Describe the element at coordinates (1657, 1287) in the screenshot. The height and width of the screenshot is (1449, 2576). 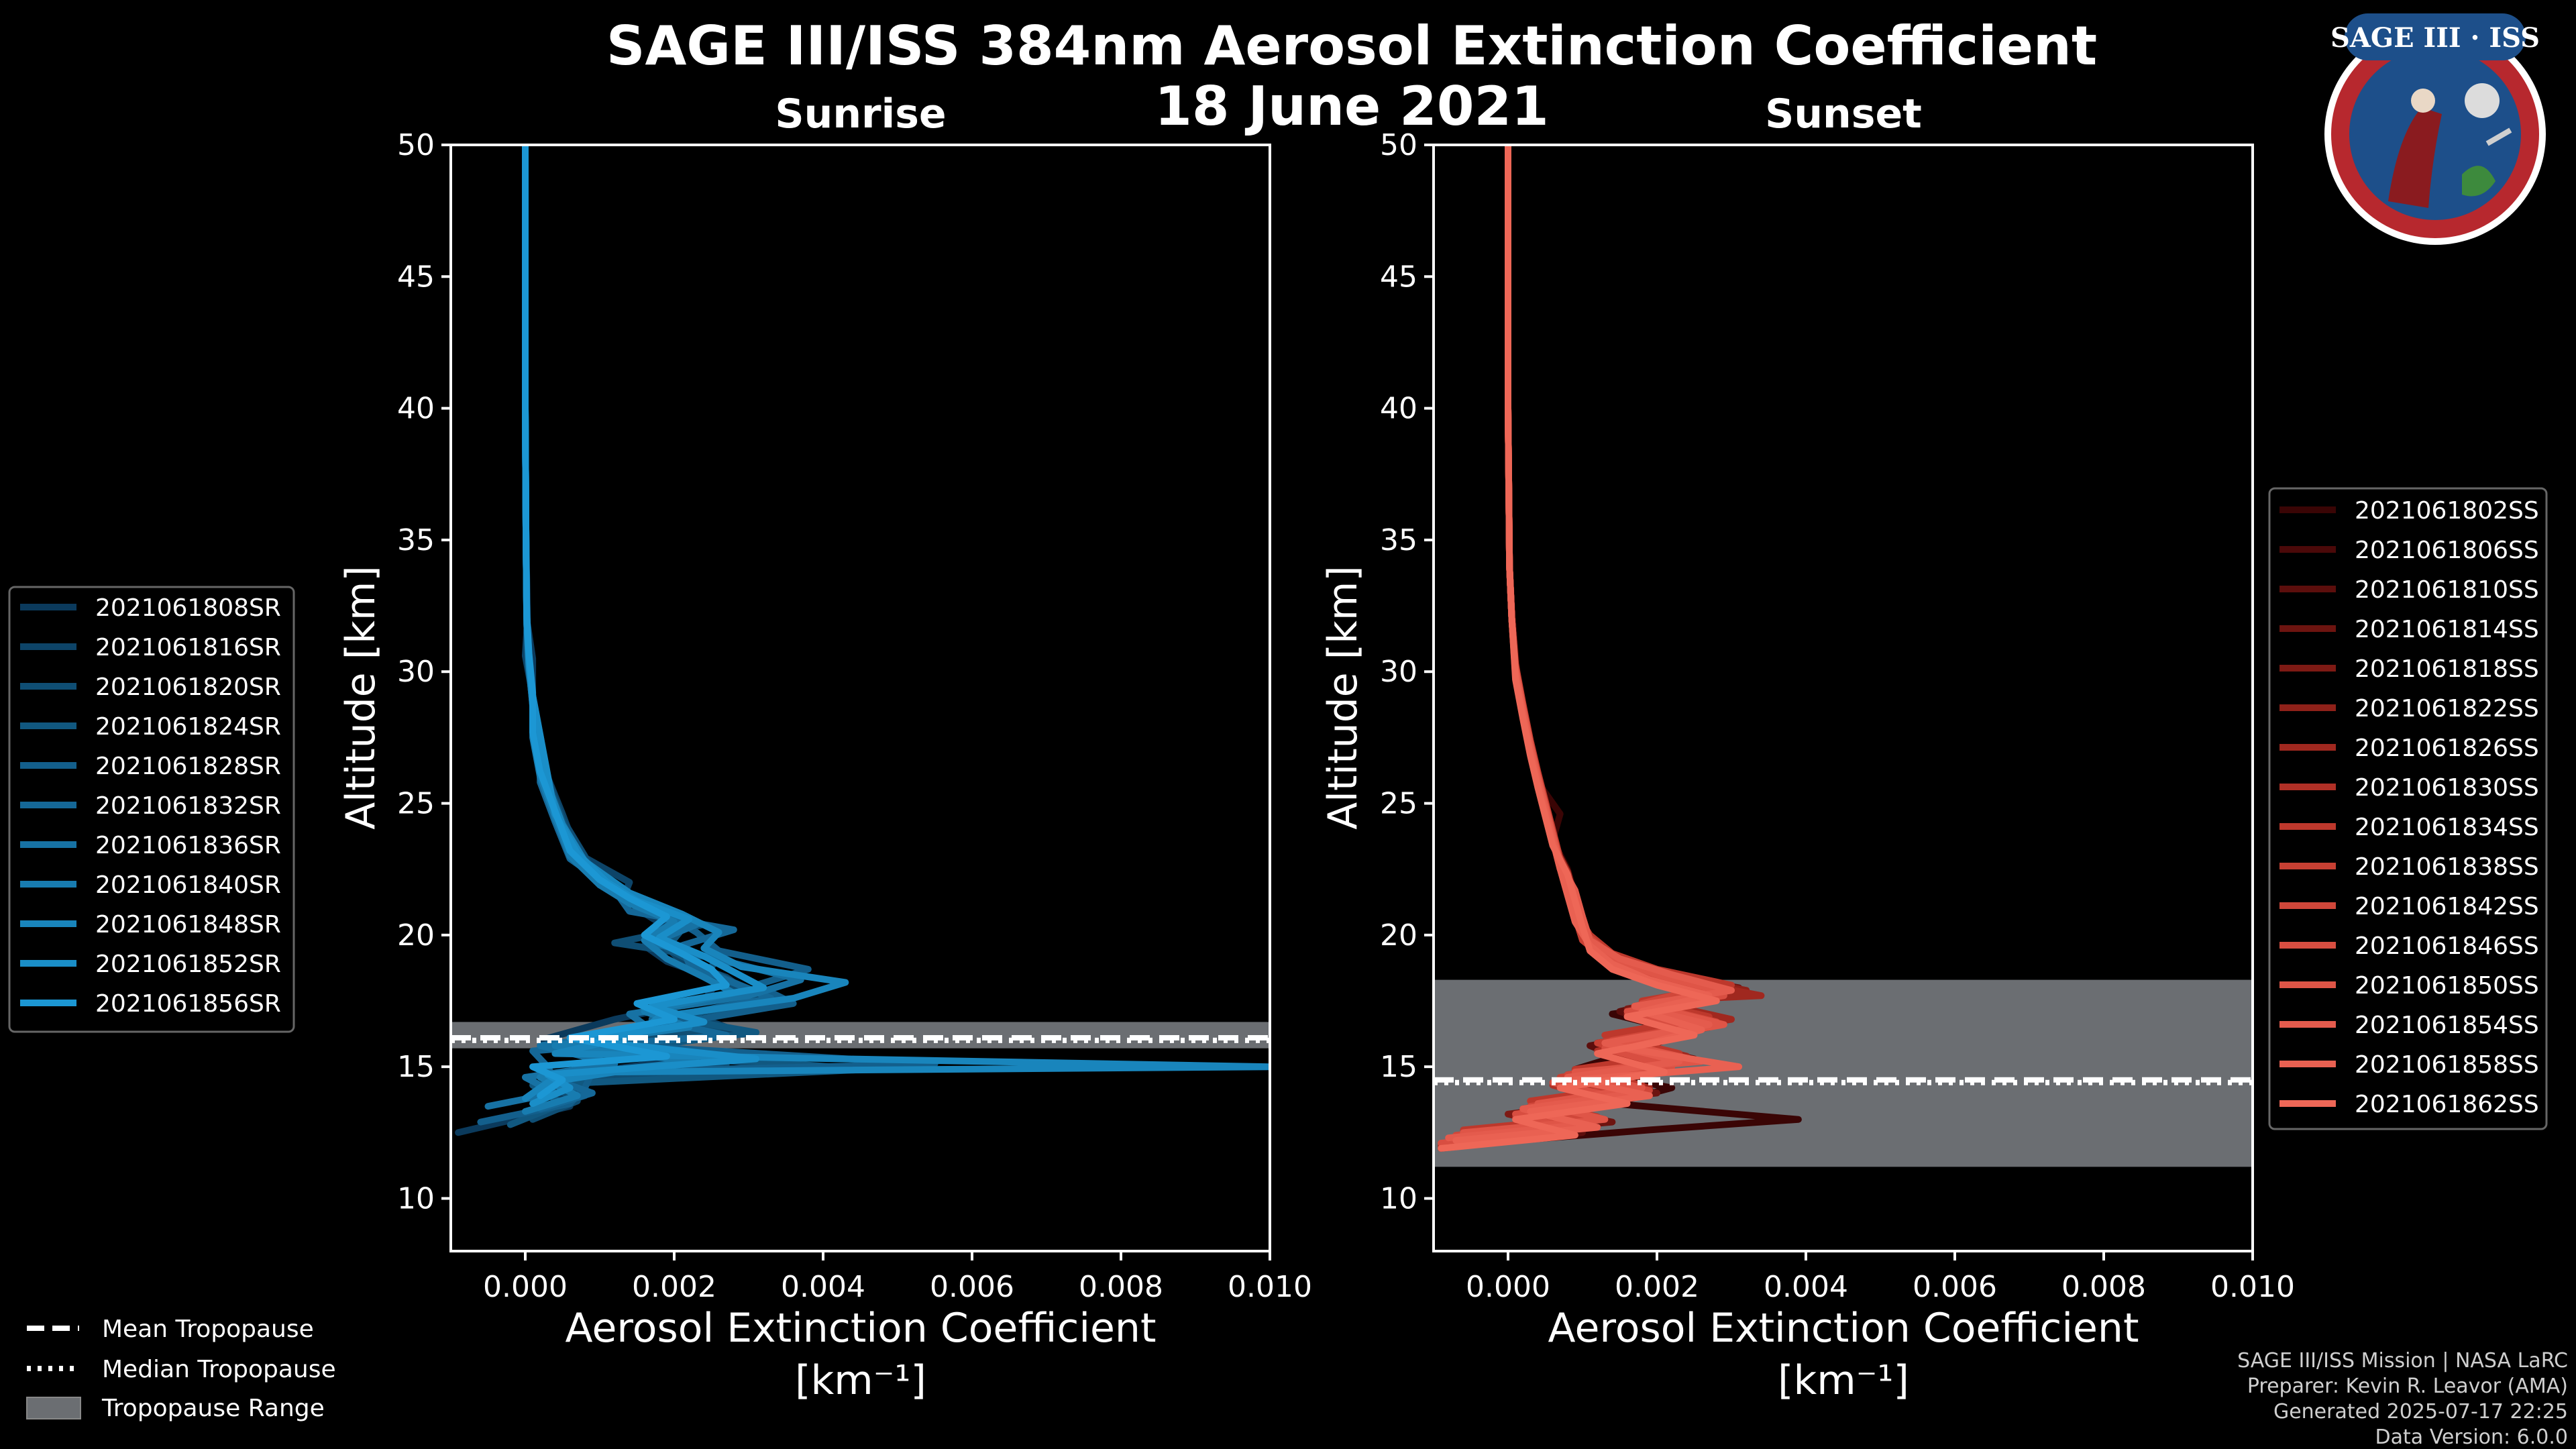
I see `sunset-x-tick-label: 0.002` at that location.